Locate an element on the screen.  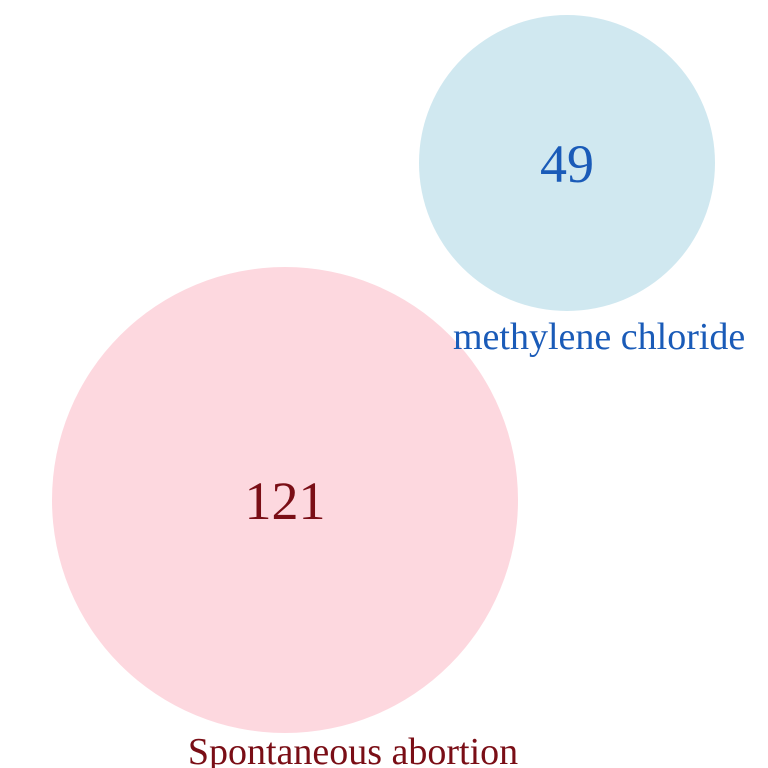
set-count-spontaneous-abortion: 121 is located at coordinates (285, 501).